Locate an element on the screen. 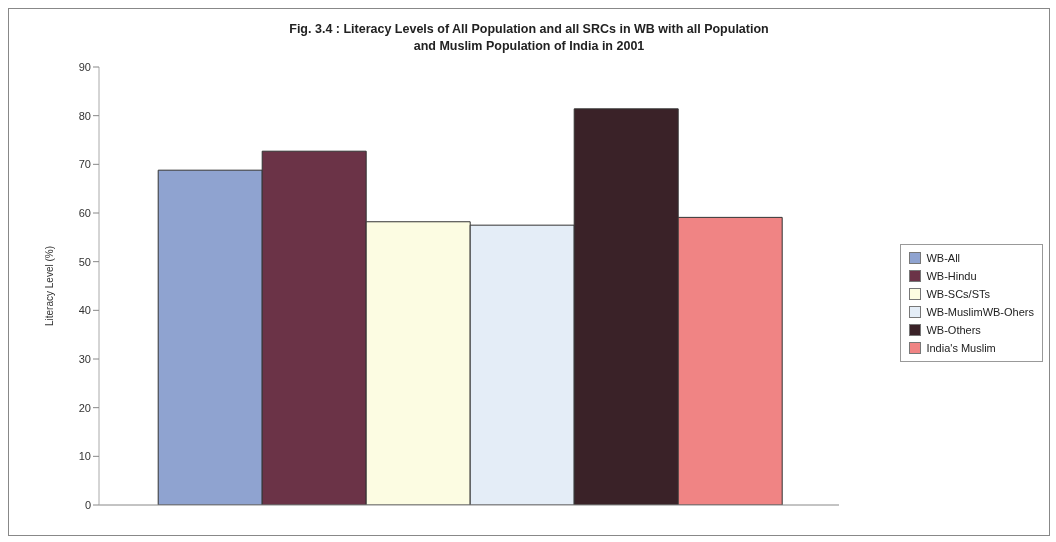 The width and height of the screenshot is (1056, 542). y-axis-title: Literacy Level (%) is located at coordinates (49, 286).